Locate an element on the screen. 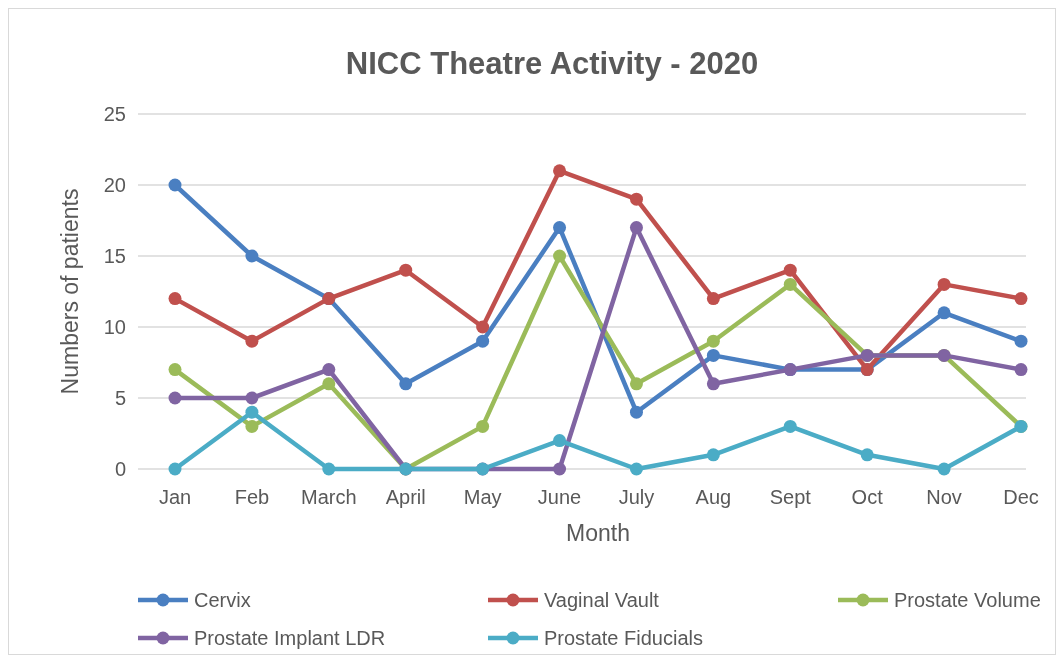 Image resolution: width=1064 pixels, height=663 pixels. x-tick-label: Jan is located at coordinates (175, 497).